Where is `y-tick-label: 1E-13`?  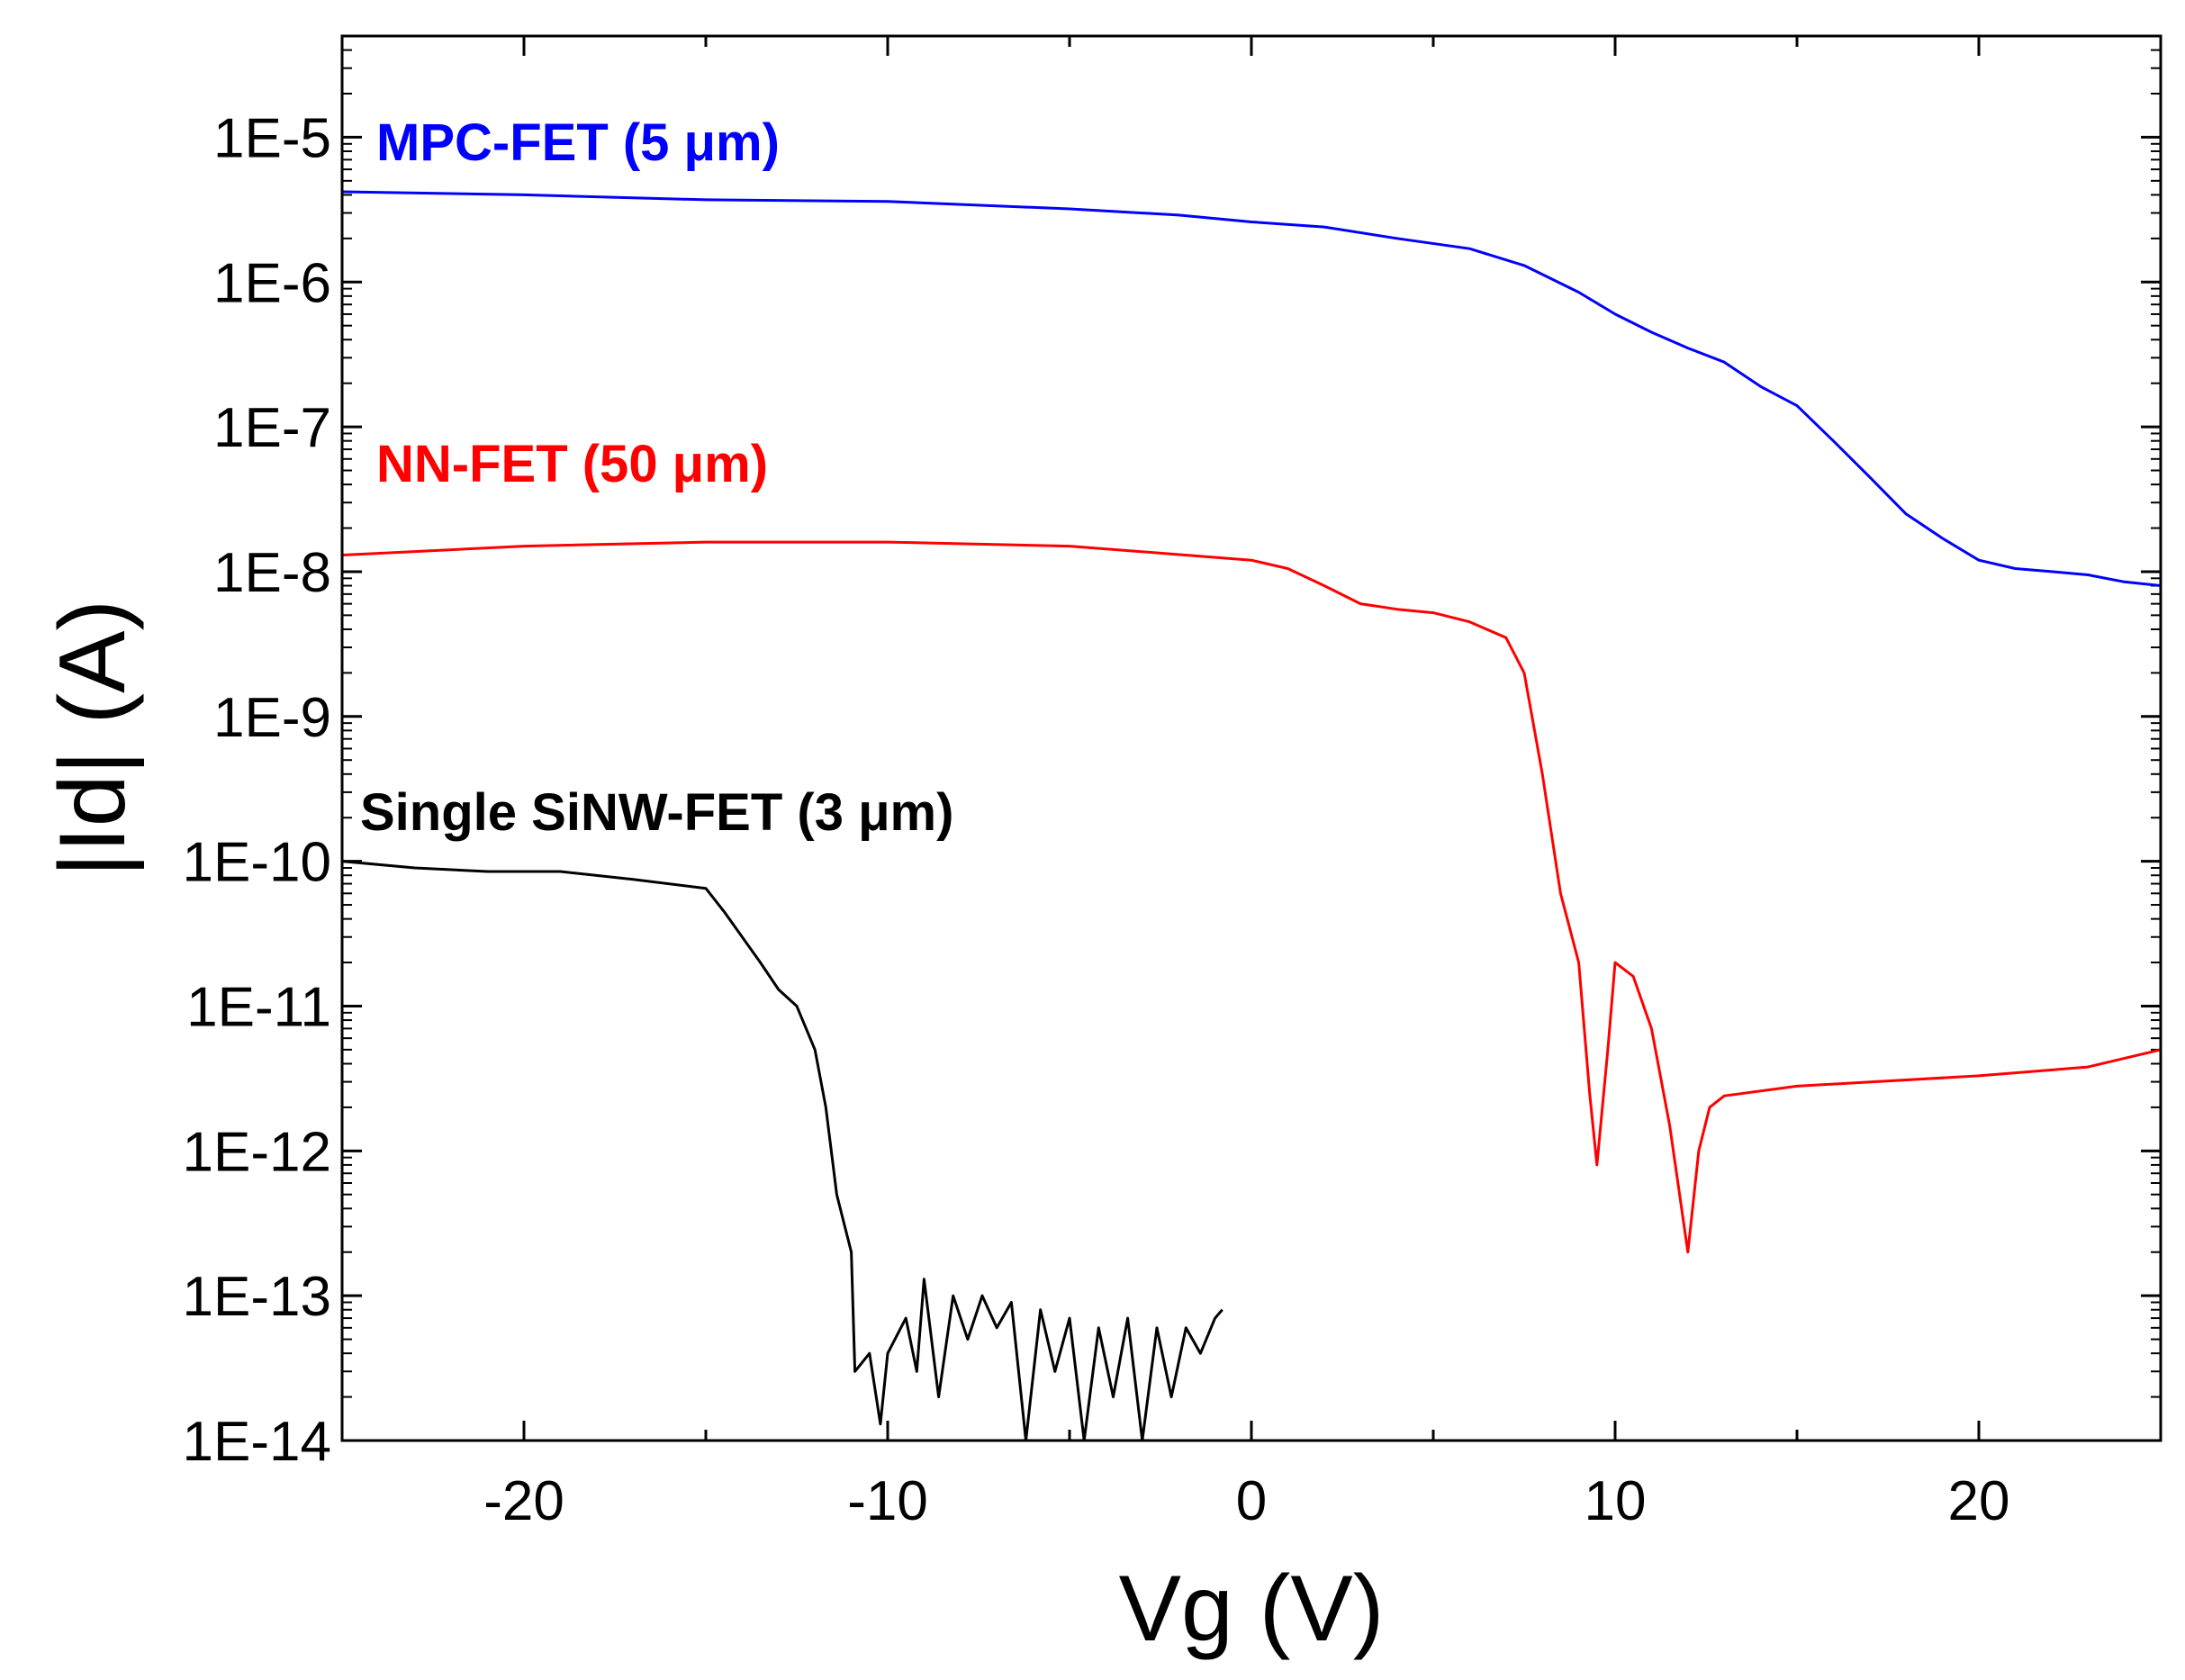
y-tick-label: 1E-13 is located at coordinates (257, 1297).